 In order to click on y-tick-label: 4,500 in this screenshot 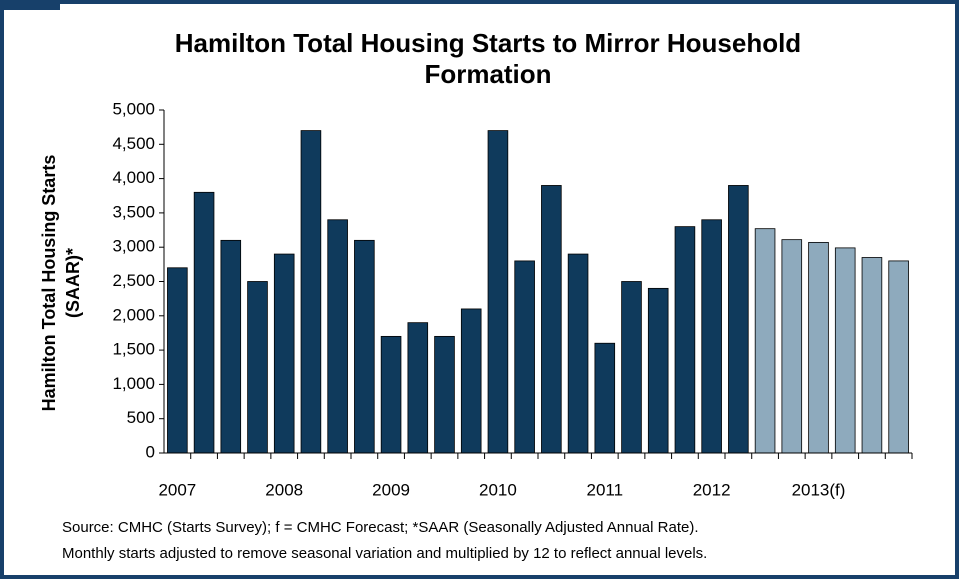, I will do `click(133, 143)`.